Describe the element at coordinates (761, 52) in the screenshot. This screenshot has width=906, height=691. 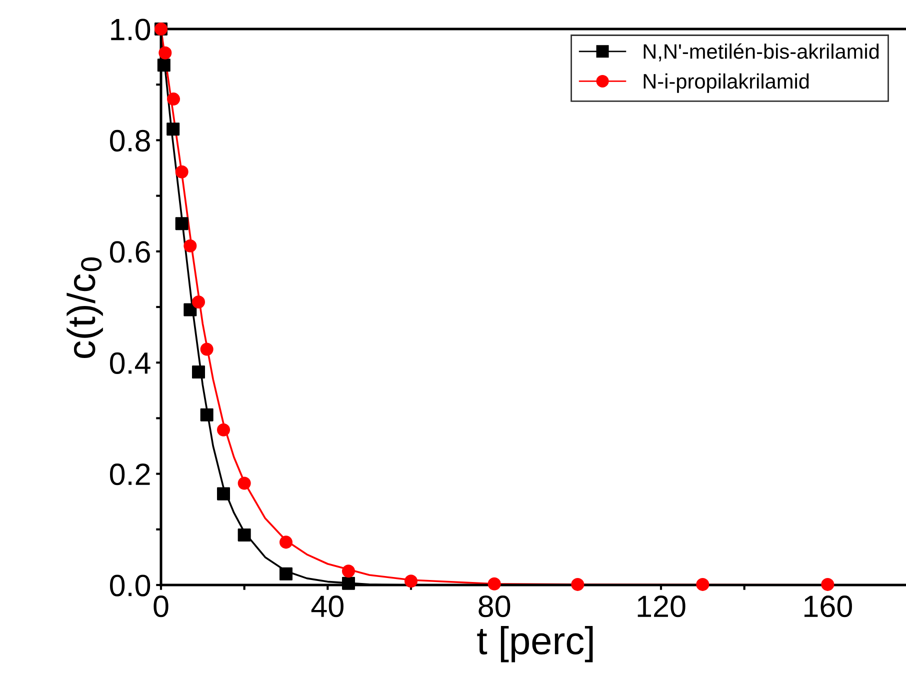
I see `legend-label: N,N'-metilén-bis-akrilamid` at that location.